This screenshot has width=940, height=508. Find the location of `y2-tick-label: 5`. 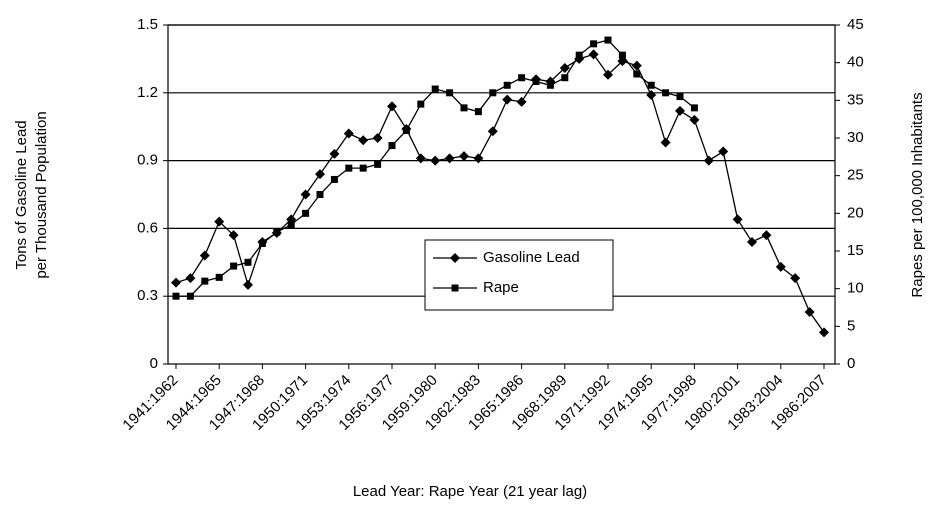

y2-tick-label: 5 is located at coordinates (851, 325).